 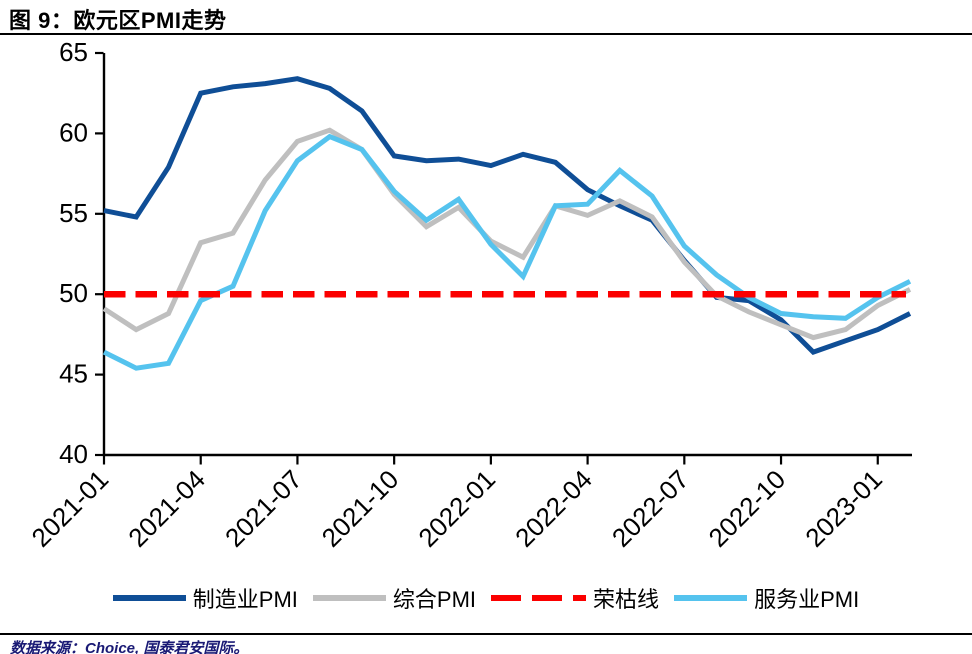 I want to click on legend-item-manufacturing: 制造业PMI, so click(x=205, y=598).